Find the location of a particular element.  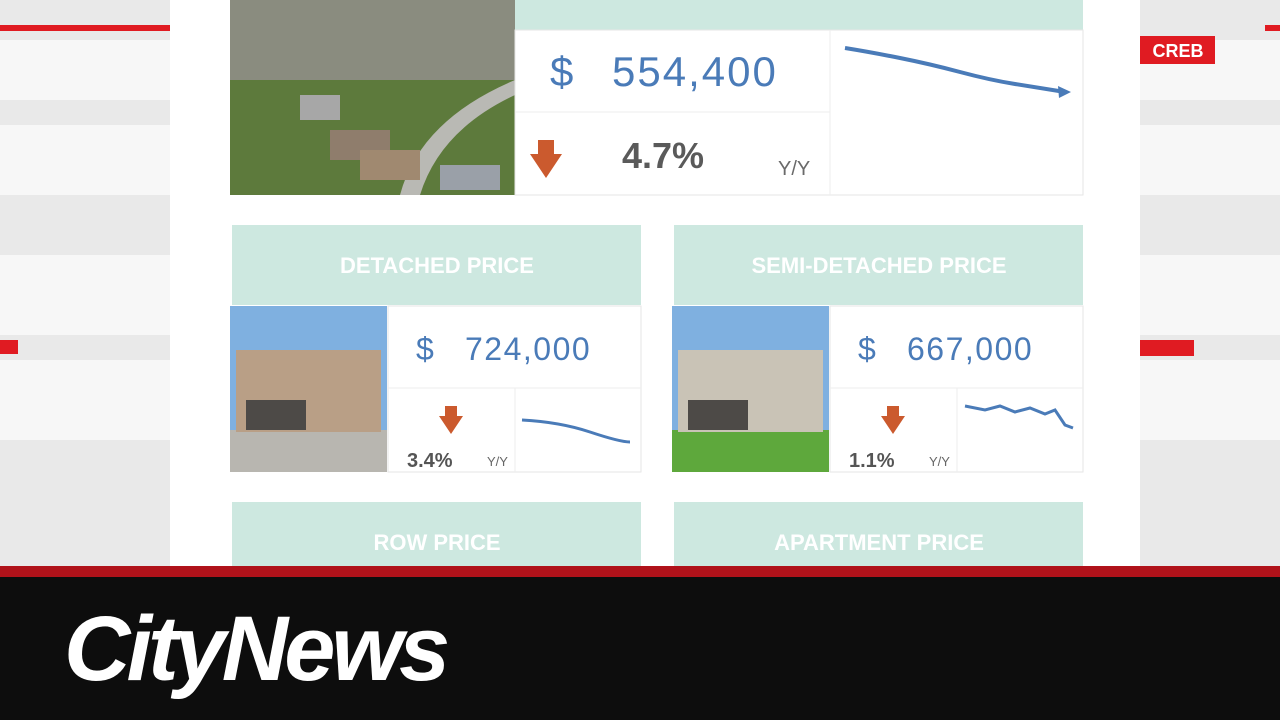

change: 4.7% is located at coordinates (663, 155).